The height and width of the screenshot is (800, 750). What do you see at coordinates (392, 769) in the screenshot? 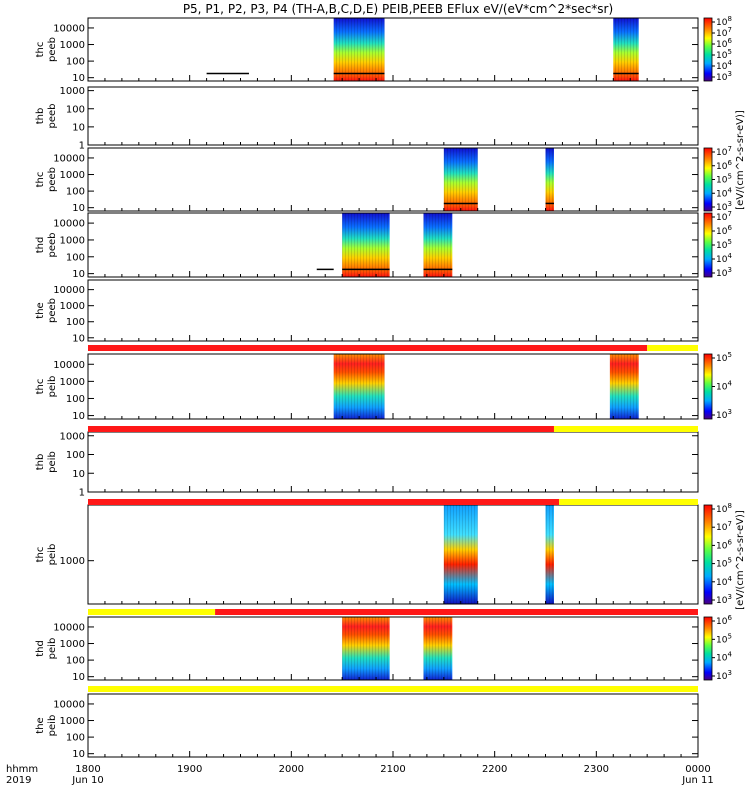
I see `x-tick-label-3: 2100` at bounding box center [392, 769].